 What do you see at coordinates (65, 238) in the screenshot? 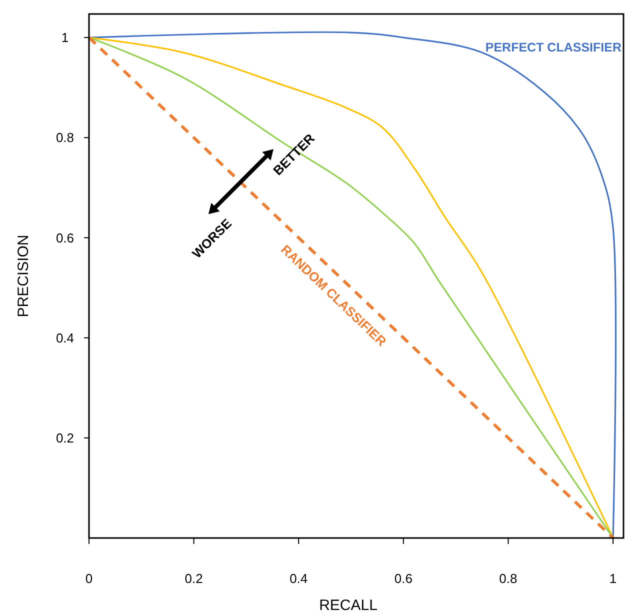
I see `y-tick-label: 0.6` at bounding box center [65, 238].